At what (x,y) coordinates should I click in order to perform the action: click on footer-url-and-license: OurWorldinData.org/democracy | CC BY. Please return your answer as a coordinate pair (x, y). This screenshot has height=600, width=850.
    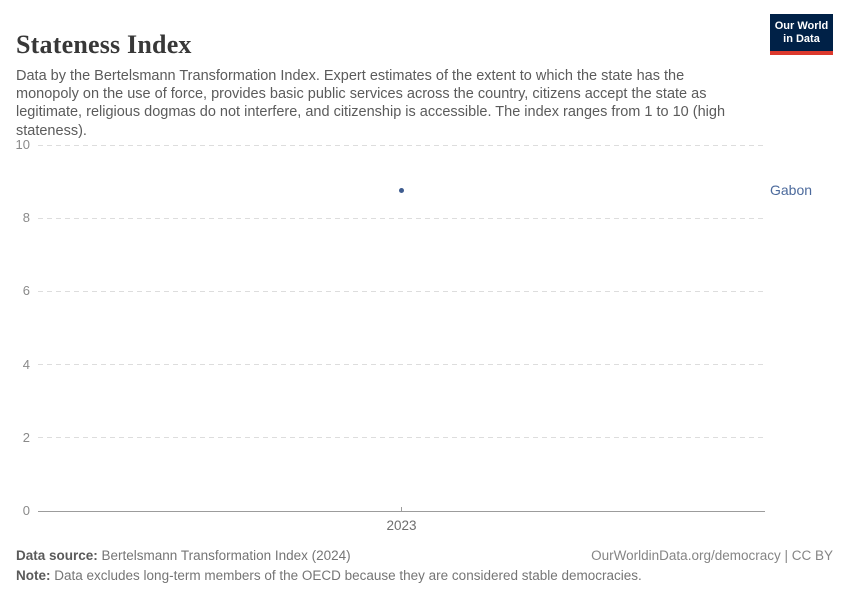
    Looking at the image, I should click on (712, 555).